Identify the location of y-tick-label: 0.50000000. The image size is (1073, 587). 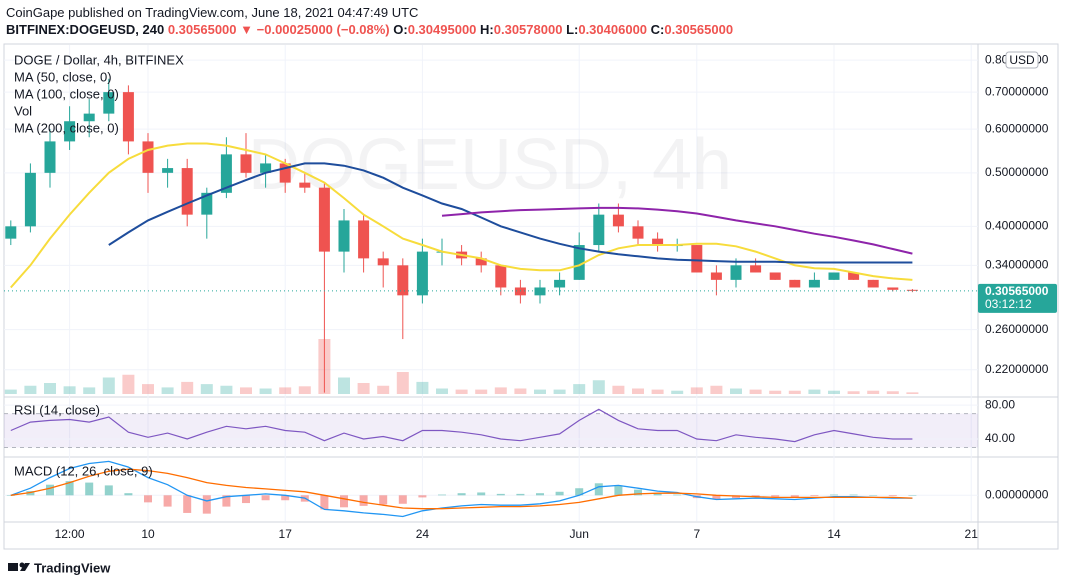
(1017, 172).